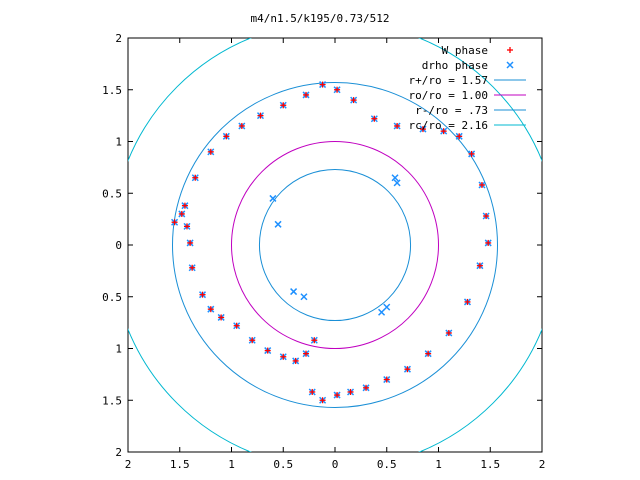 The image size is (640, 480). What do you see at coordinates (448, 95) in the screenshot?
I see `legend-r-o-label: ro/ro = 1.00` at bounding box center [448, 95].